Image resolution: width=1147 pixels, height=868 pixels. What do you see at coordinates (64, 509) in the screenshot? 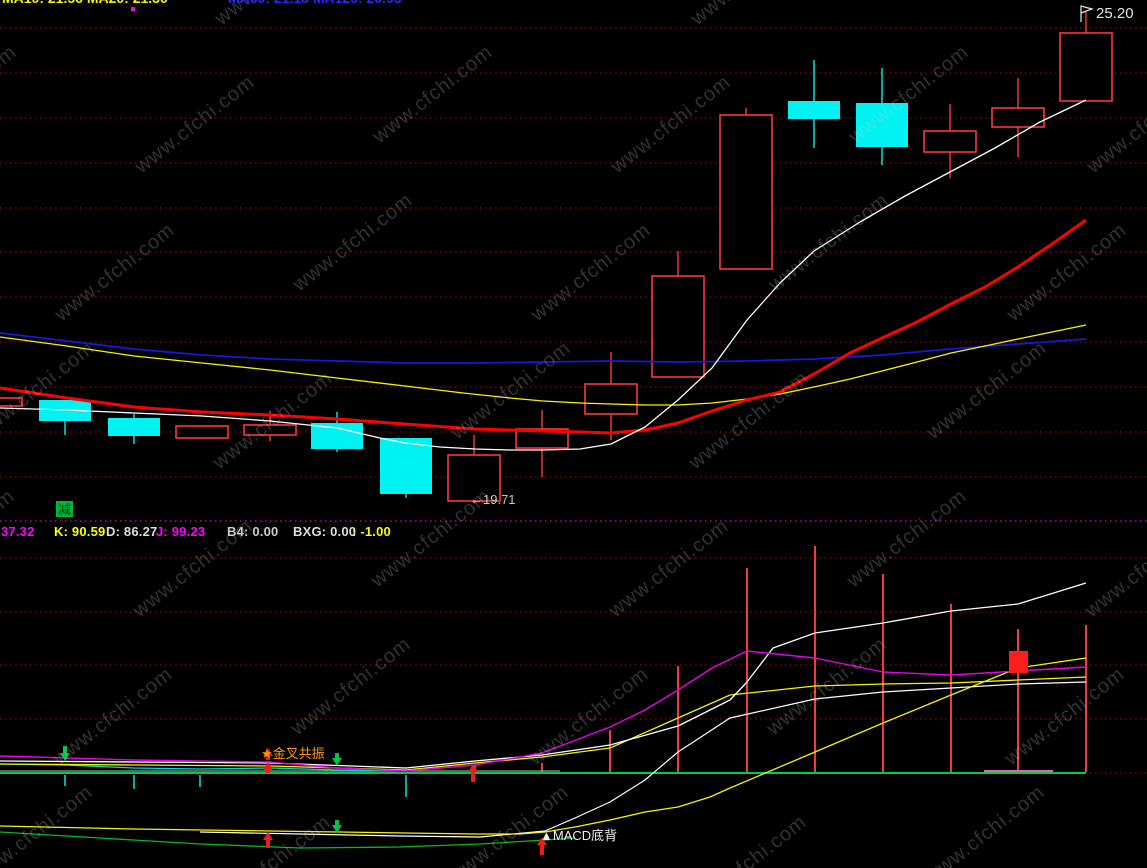
I see `reduce-badge: 减` at bounding box center [64, 509].